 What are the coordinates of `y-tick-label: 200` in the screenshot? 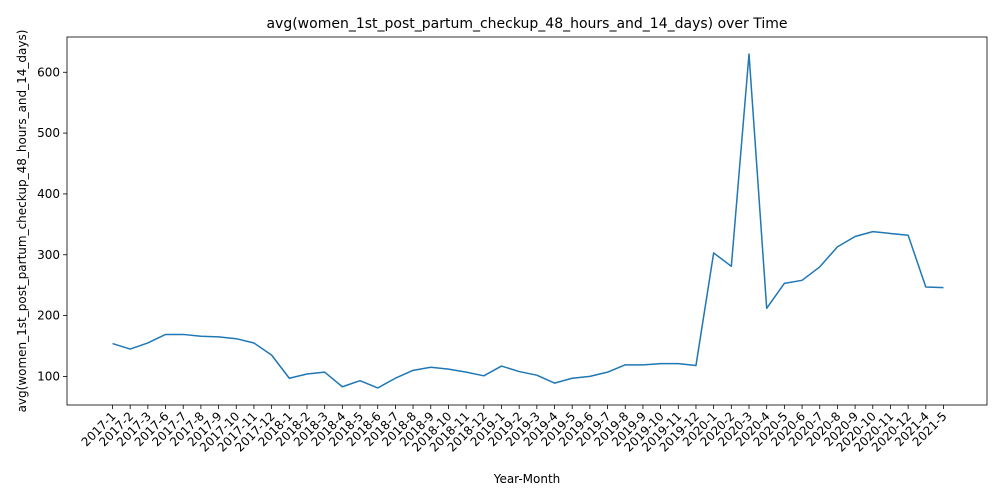 It's located at (48, 316).